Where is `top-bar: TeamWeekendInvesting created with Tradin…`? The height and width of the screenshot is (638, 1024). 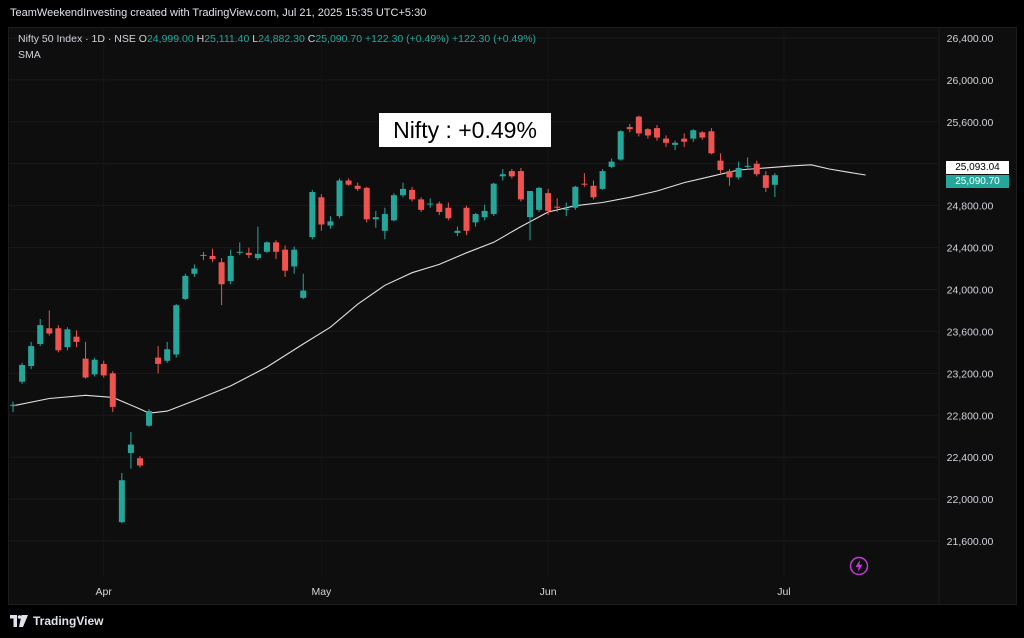
top-bar: TeamWeekendInvesting created with Tradin… is located at coordinates (512, 13).